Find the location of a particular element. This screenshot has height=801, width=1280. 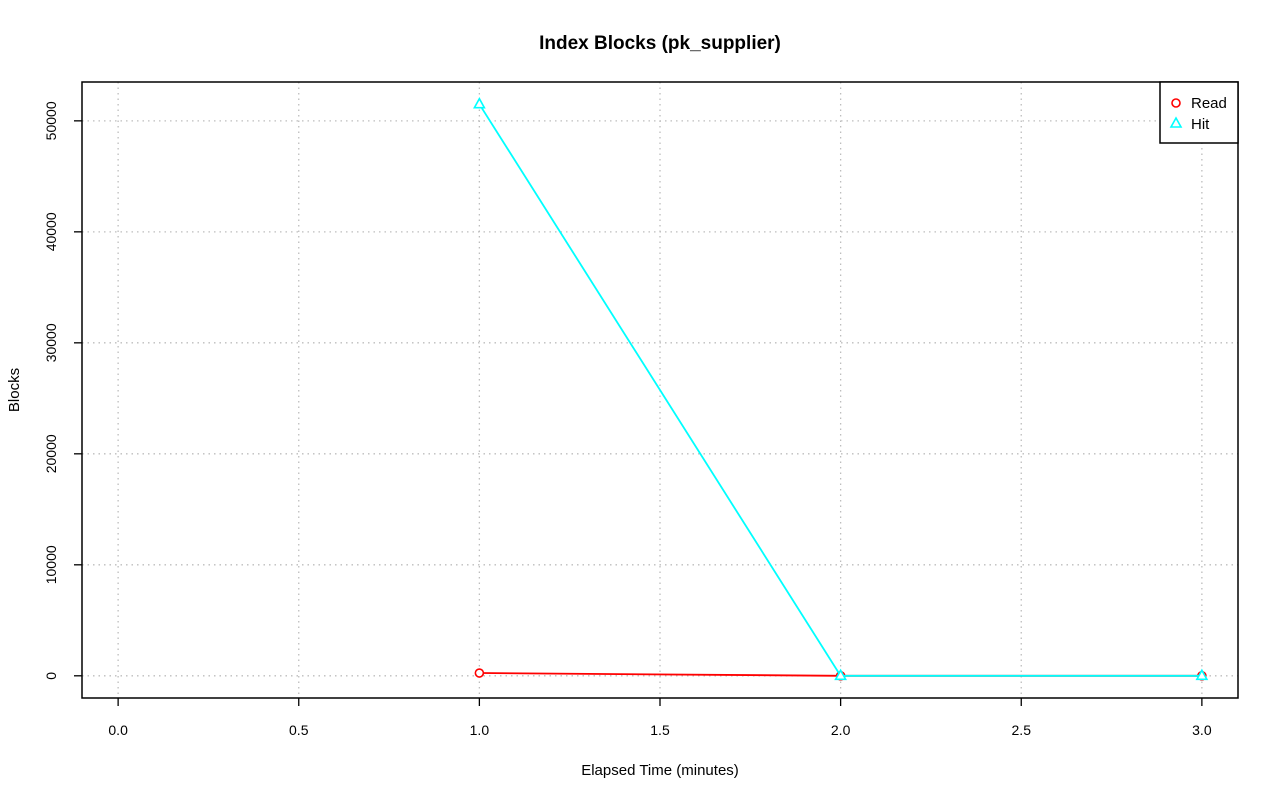

y-tick-label: 30000 is located at coordinates (51, 342).